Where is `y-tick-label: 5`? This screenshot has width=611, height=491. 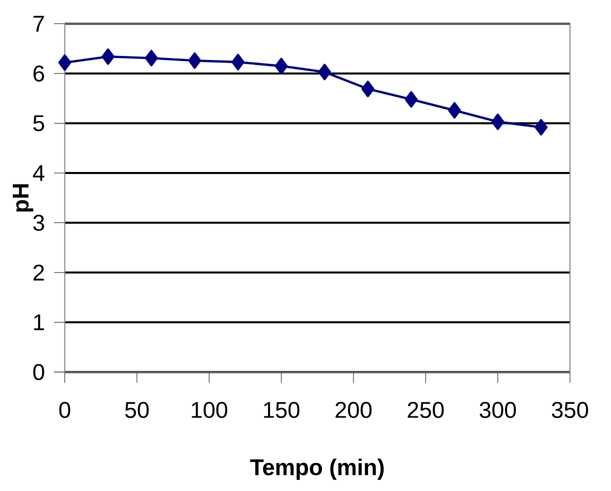
y-tick-label: 5 is located at coordinates (38, 123).